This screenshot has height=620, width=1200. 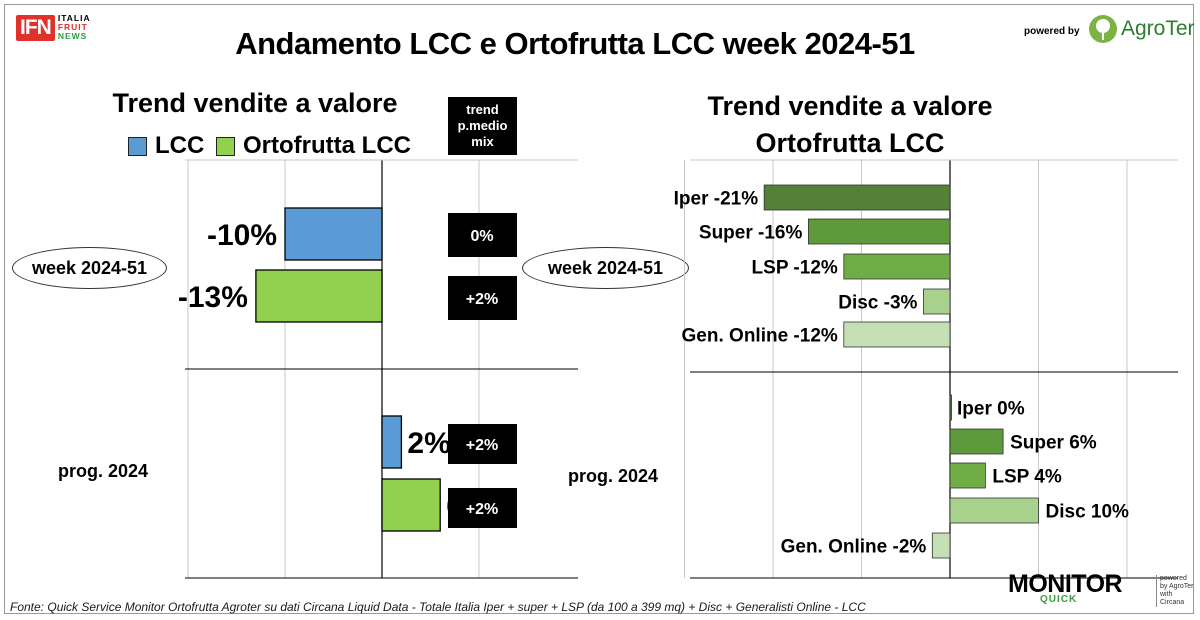 What do you see at coordinates (716, 199) in the screenshot?
I see `right-bar-label: Iper -21%` at bounding box center [716, 199].